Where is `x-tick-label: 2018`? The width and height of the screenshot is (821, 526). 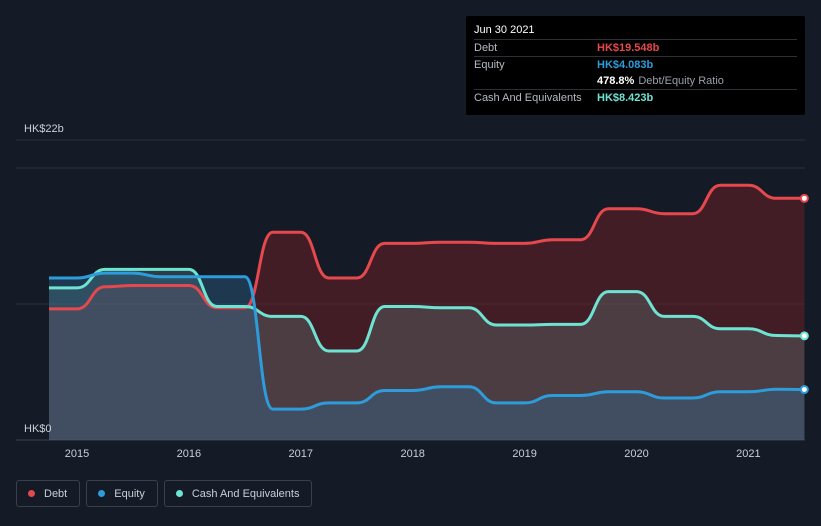 x-tick-label: 2018 is located at coordinates (412, 454).